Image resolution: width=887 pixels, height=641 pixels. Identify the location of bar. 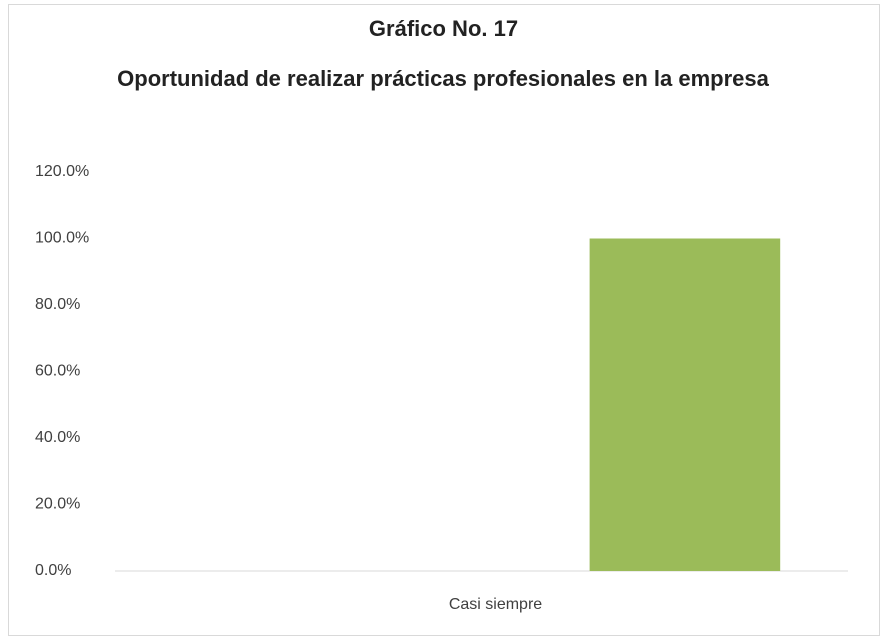
(685, 404).